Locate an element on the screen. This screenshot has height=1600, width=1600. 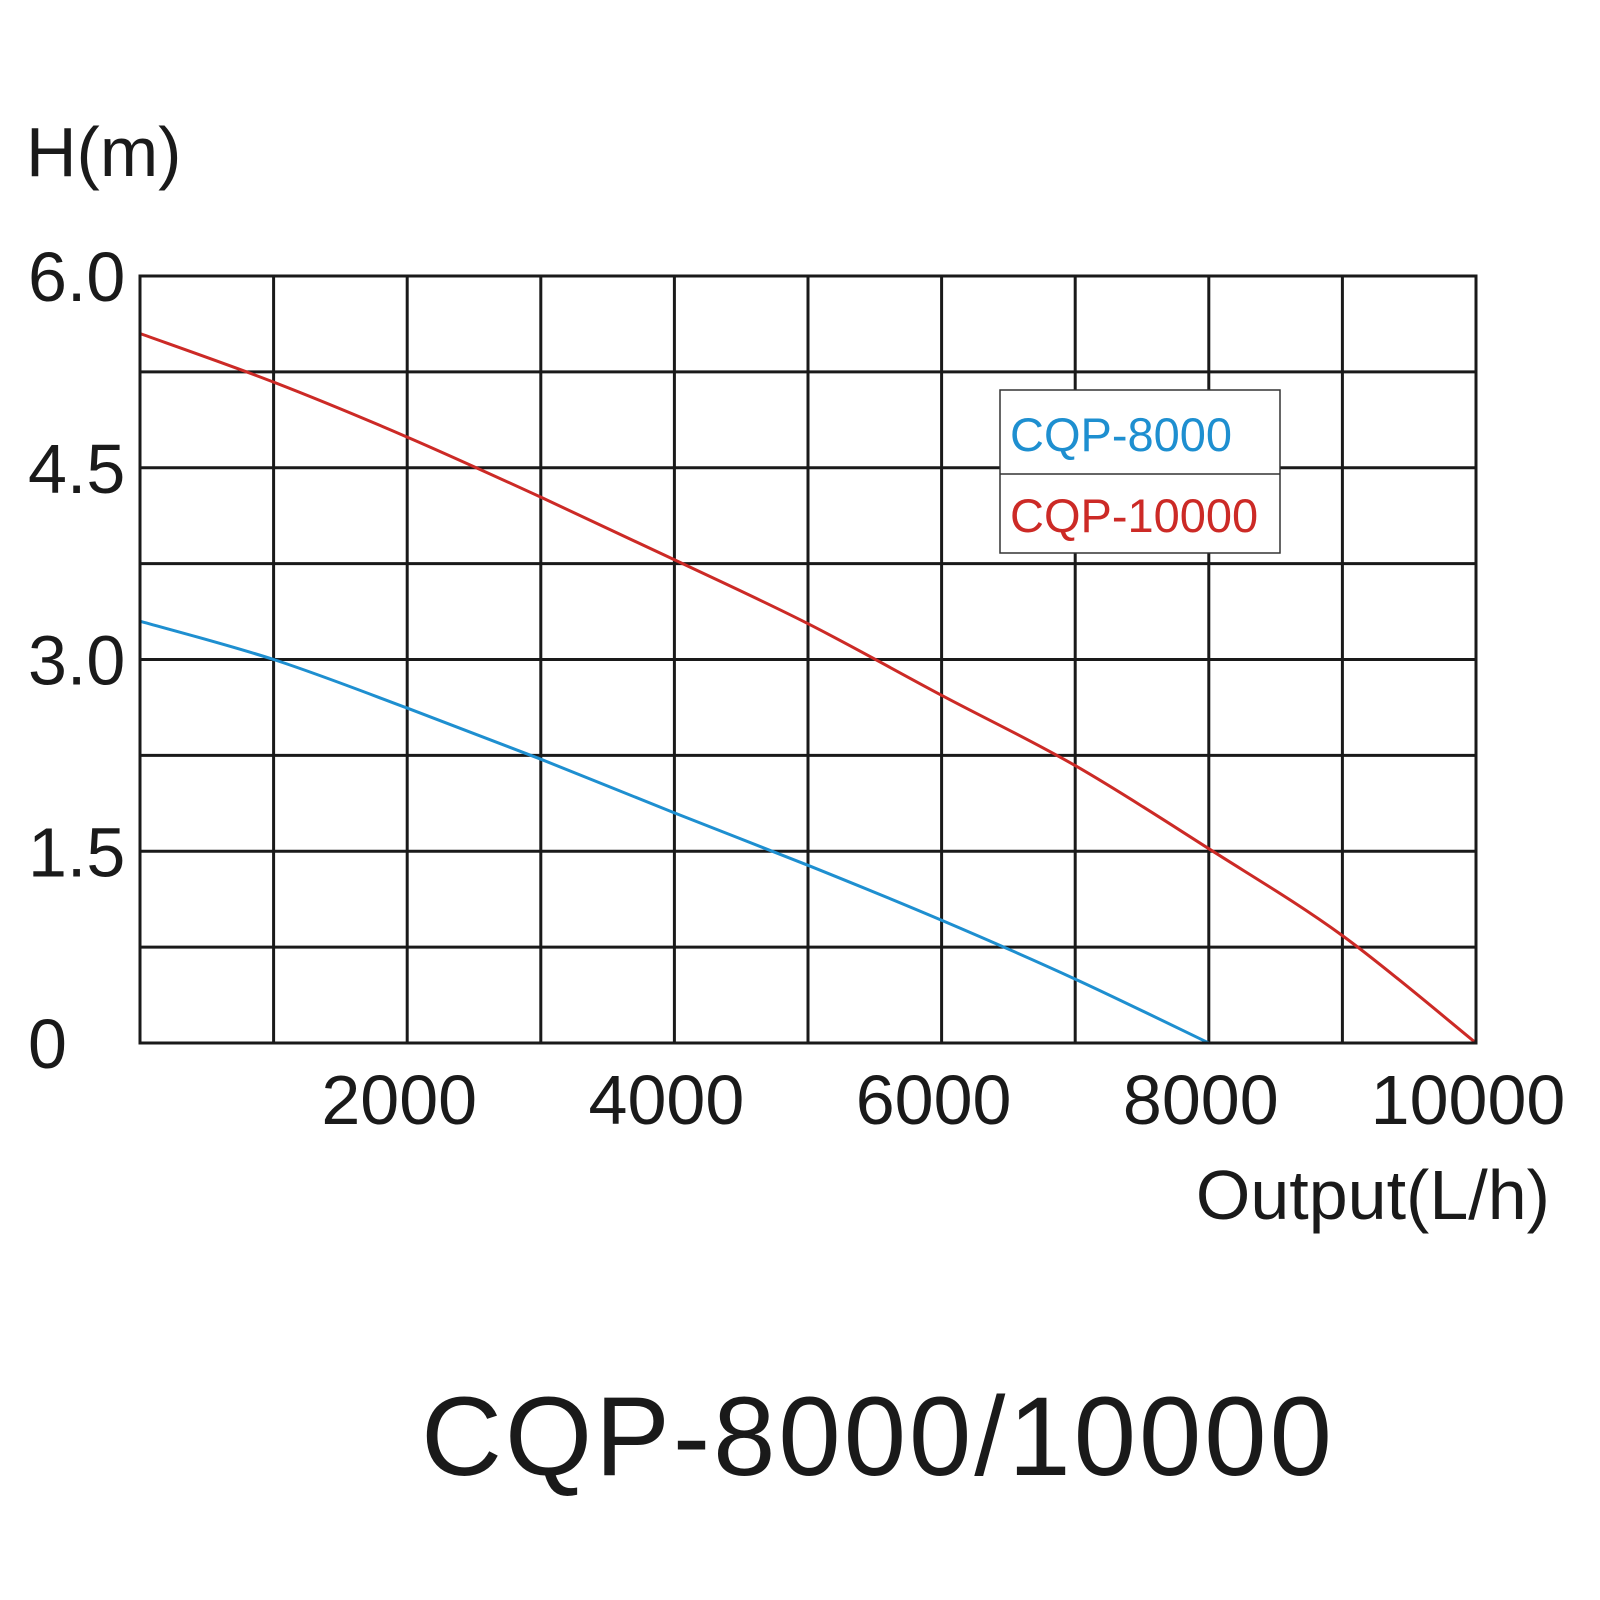
y-tick-label: 0 is located at coordinates (47, 1044).